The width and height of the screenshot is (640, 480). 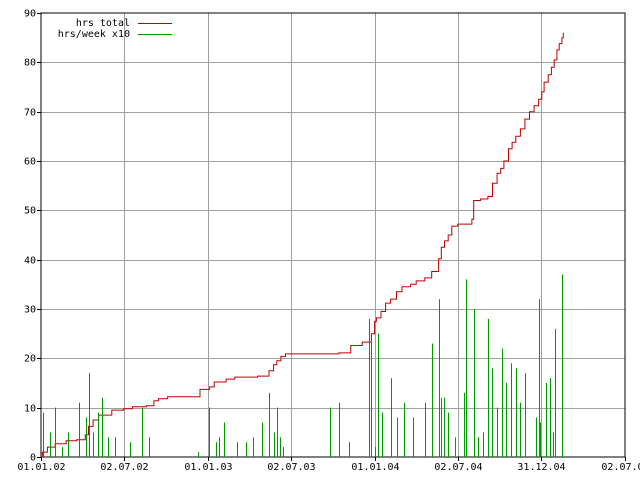 I want to click on x-tick-label: 31.12.04, so click(x=541, y=467).